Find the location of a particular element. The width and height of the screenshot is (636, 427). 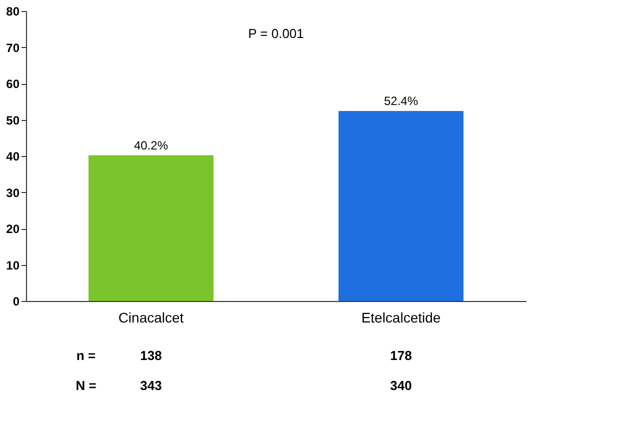

text: n = is located at coordinates (86, 355).